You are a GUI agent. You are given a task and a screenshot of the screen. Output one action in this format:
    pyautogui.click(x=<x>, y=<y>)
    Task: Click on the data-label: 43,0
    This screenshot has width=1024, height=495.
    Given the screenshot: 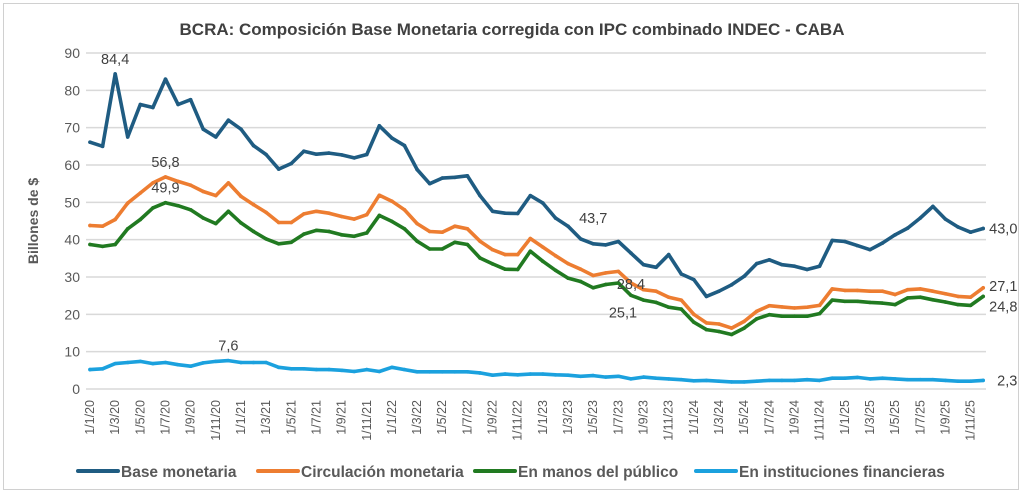 What is the action you would take?
    pyautogui.click(x=1003, y=229)
    